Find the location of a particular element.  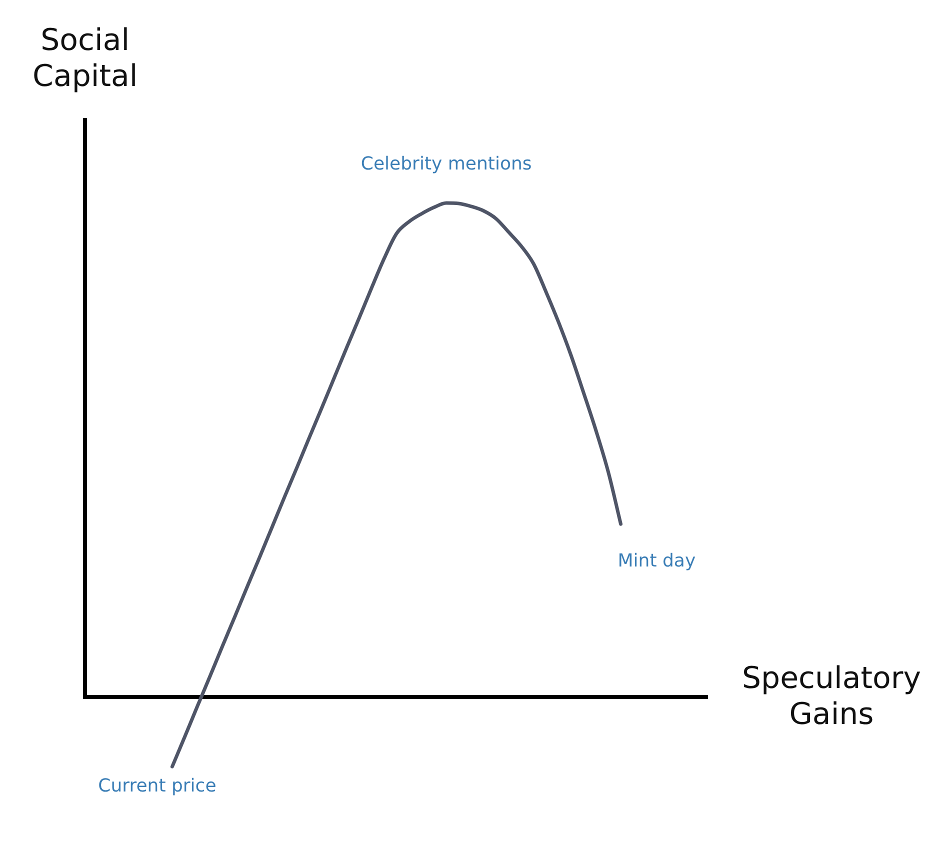

annotation: Celebrity mentions is located at coordinates (446, 164).